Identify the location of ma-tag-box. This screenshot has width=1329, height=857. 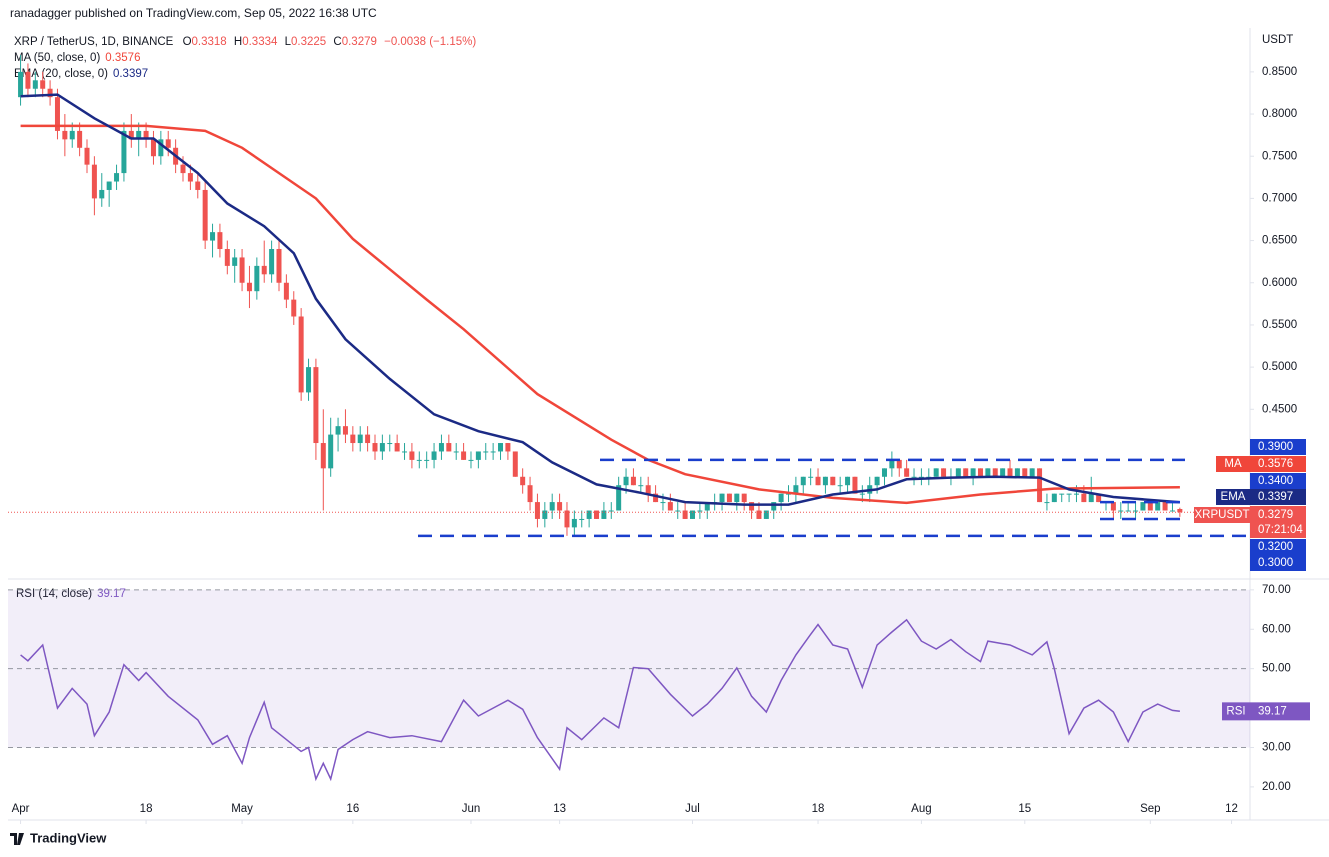
(1233, 464).